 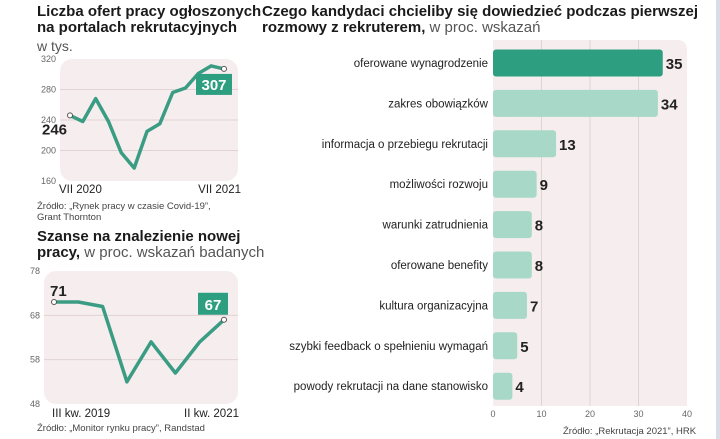 I want to click on bar-category-label: warunki zatrudnienia, so click(x=435, y=226).